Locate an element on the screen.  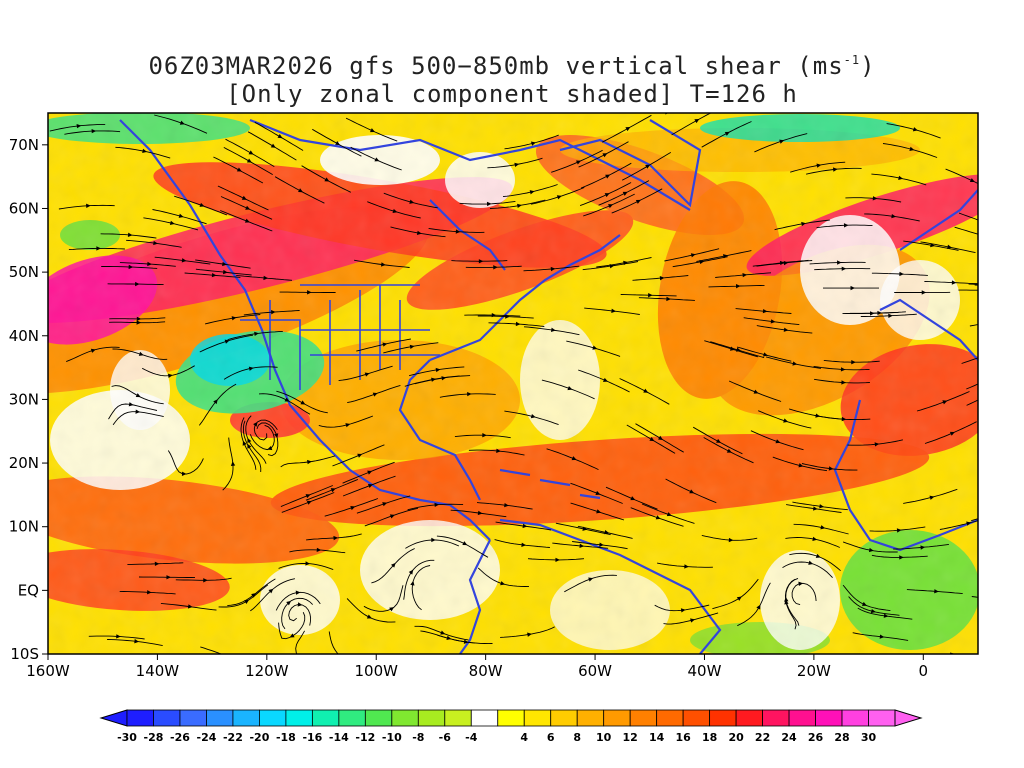
colorbar-label: -6 is located at coordinates (445, 737).